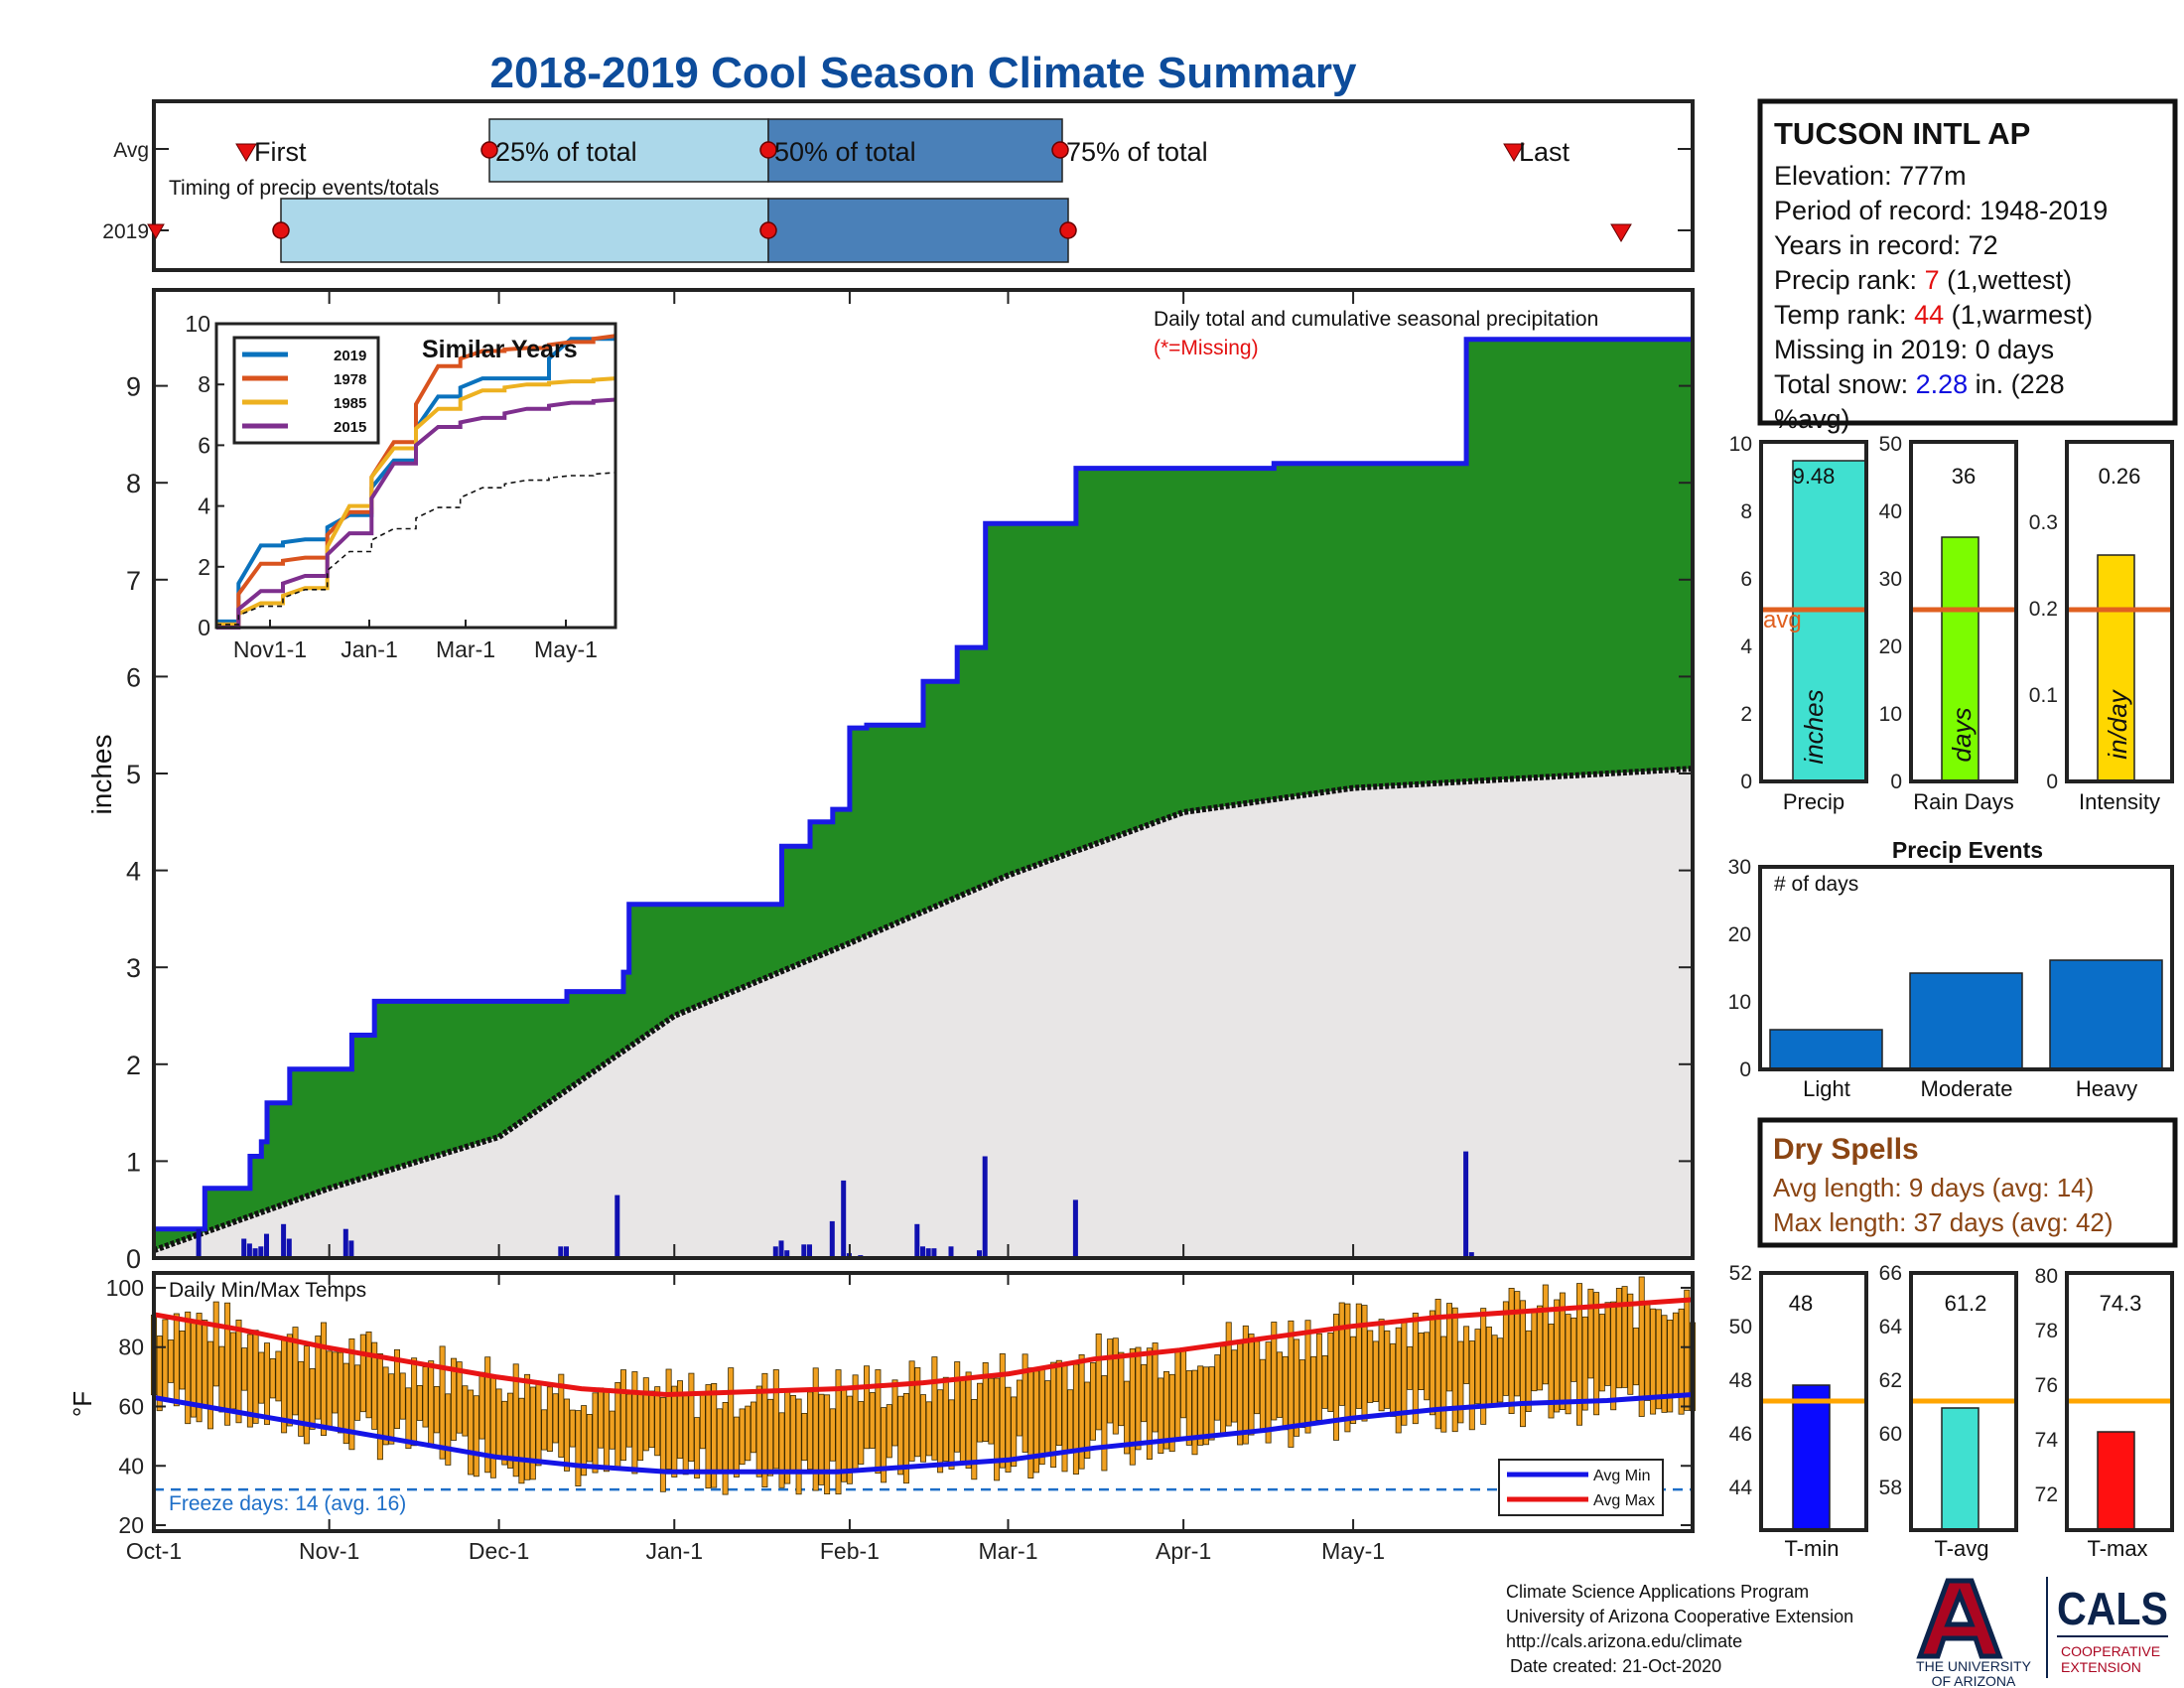  I want to click on similar-years-plot, so click(416, 482).